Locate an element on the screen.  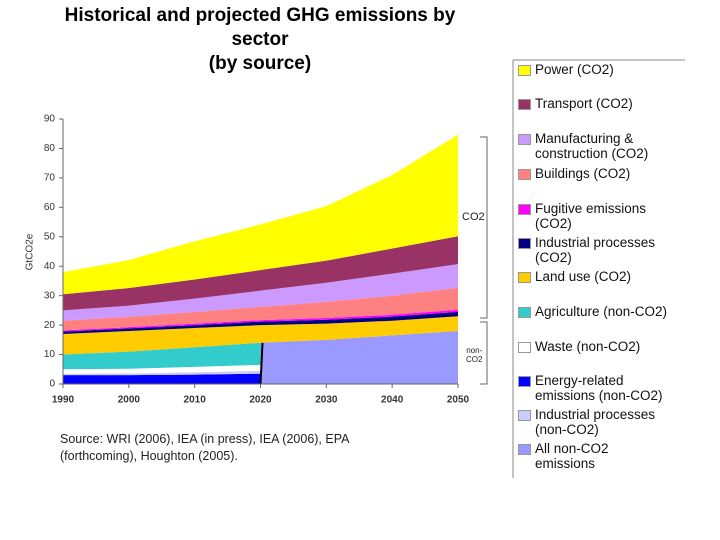
legend-label: Buildings (CO2) is located at coordinates (583, 173).